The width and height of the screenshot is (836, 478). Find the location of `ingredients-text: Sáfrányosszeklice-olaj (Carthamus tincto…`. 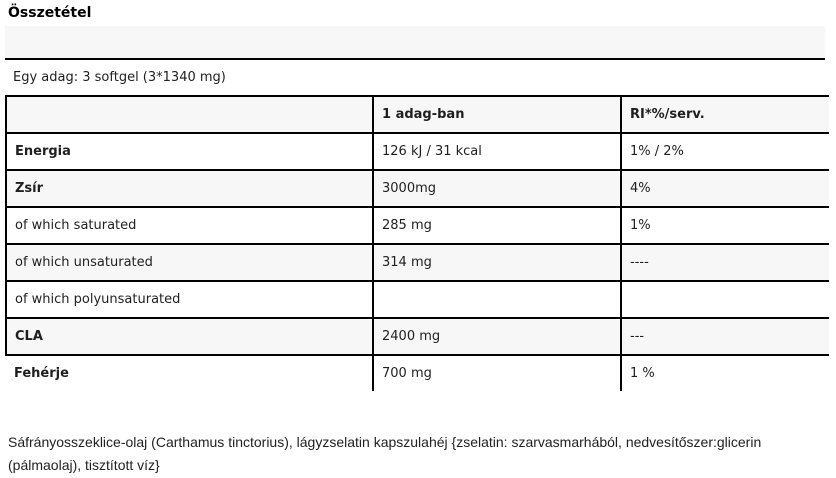

ingredients-text: Sáfrányosszeklice-olaj (Carthamus tincto… is located at coordinates (385, 453).